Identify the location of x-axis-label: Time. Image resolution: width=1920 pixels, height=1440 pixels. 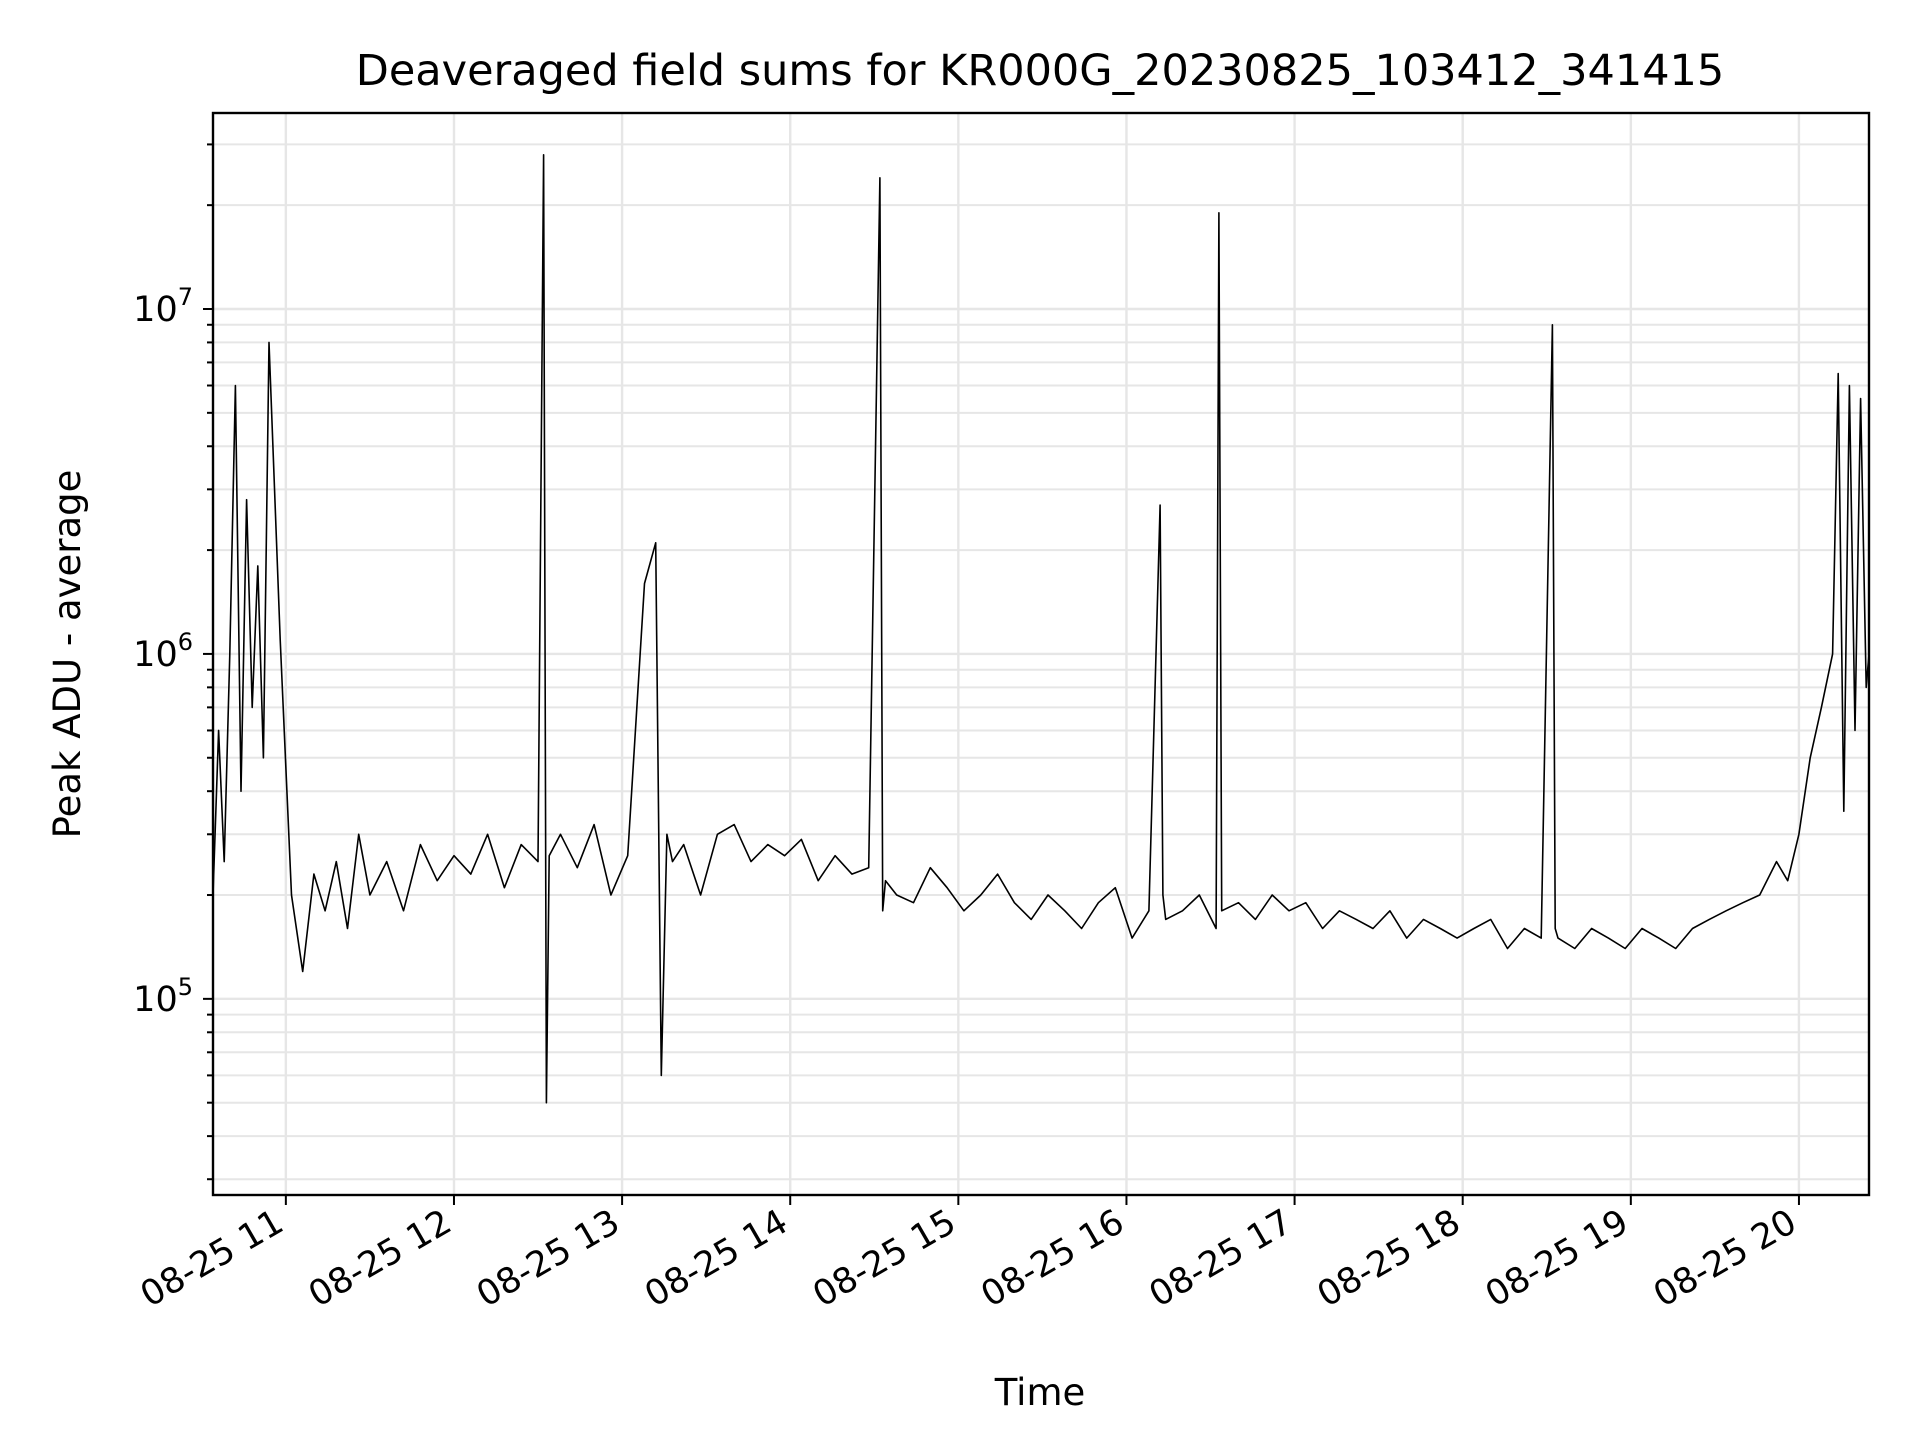
(1040, 1392).